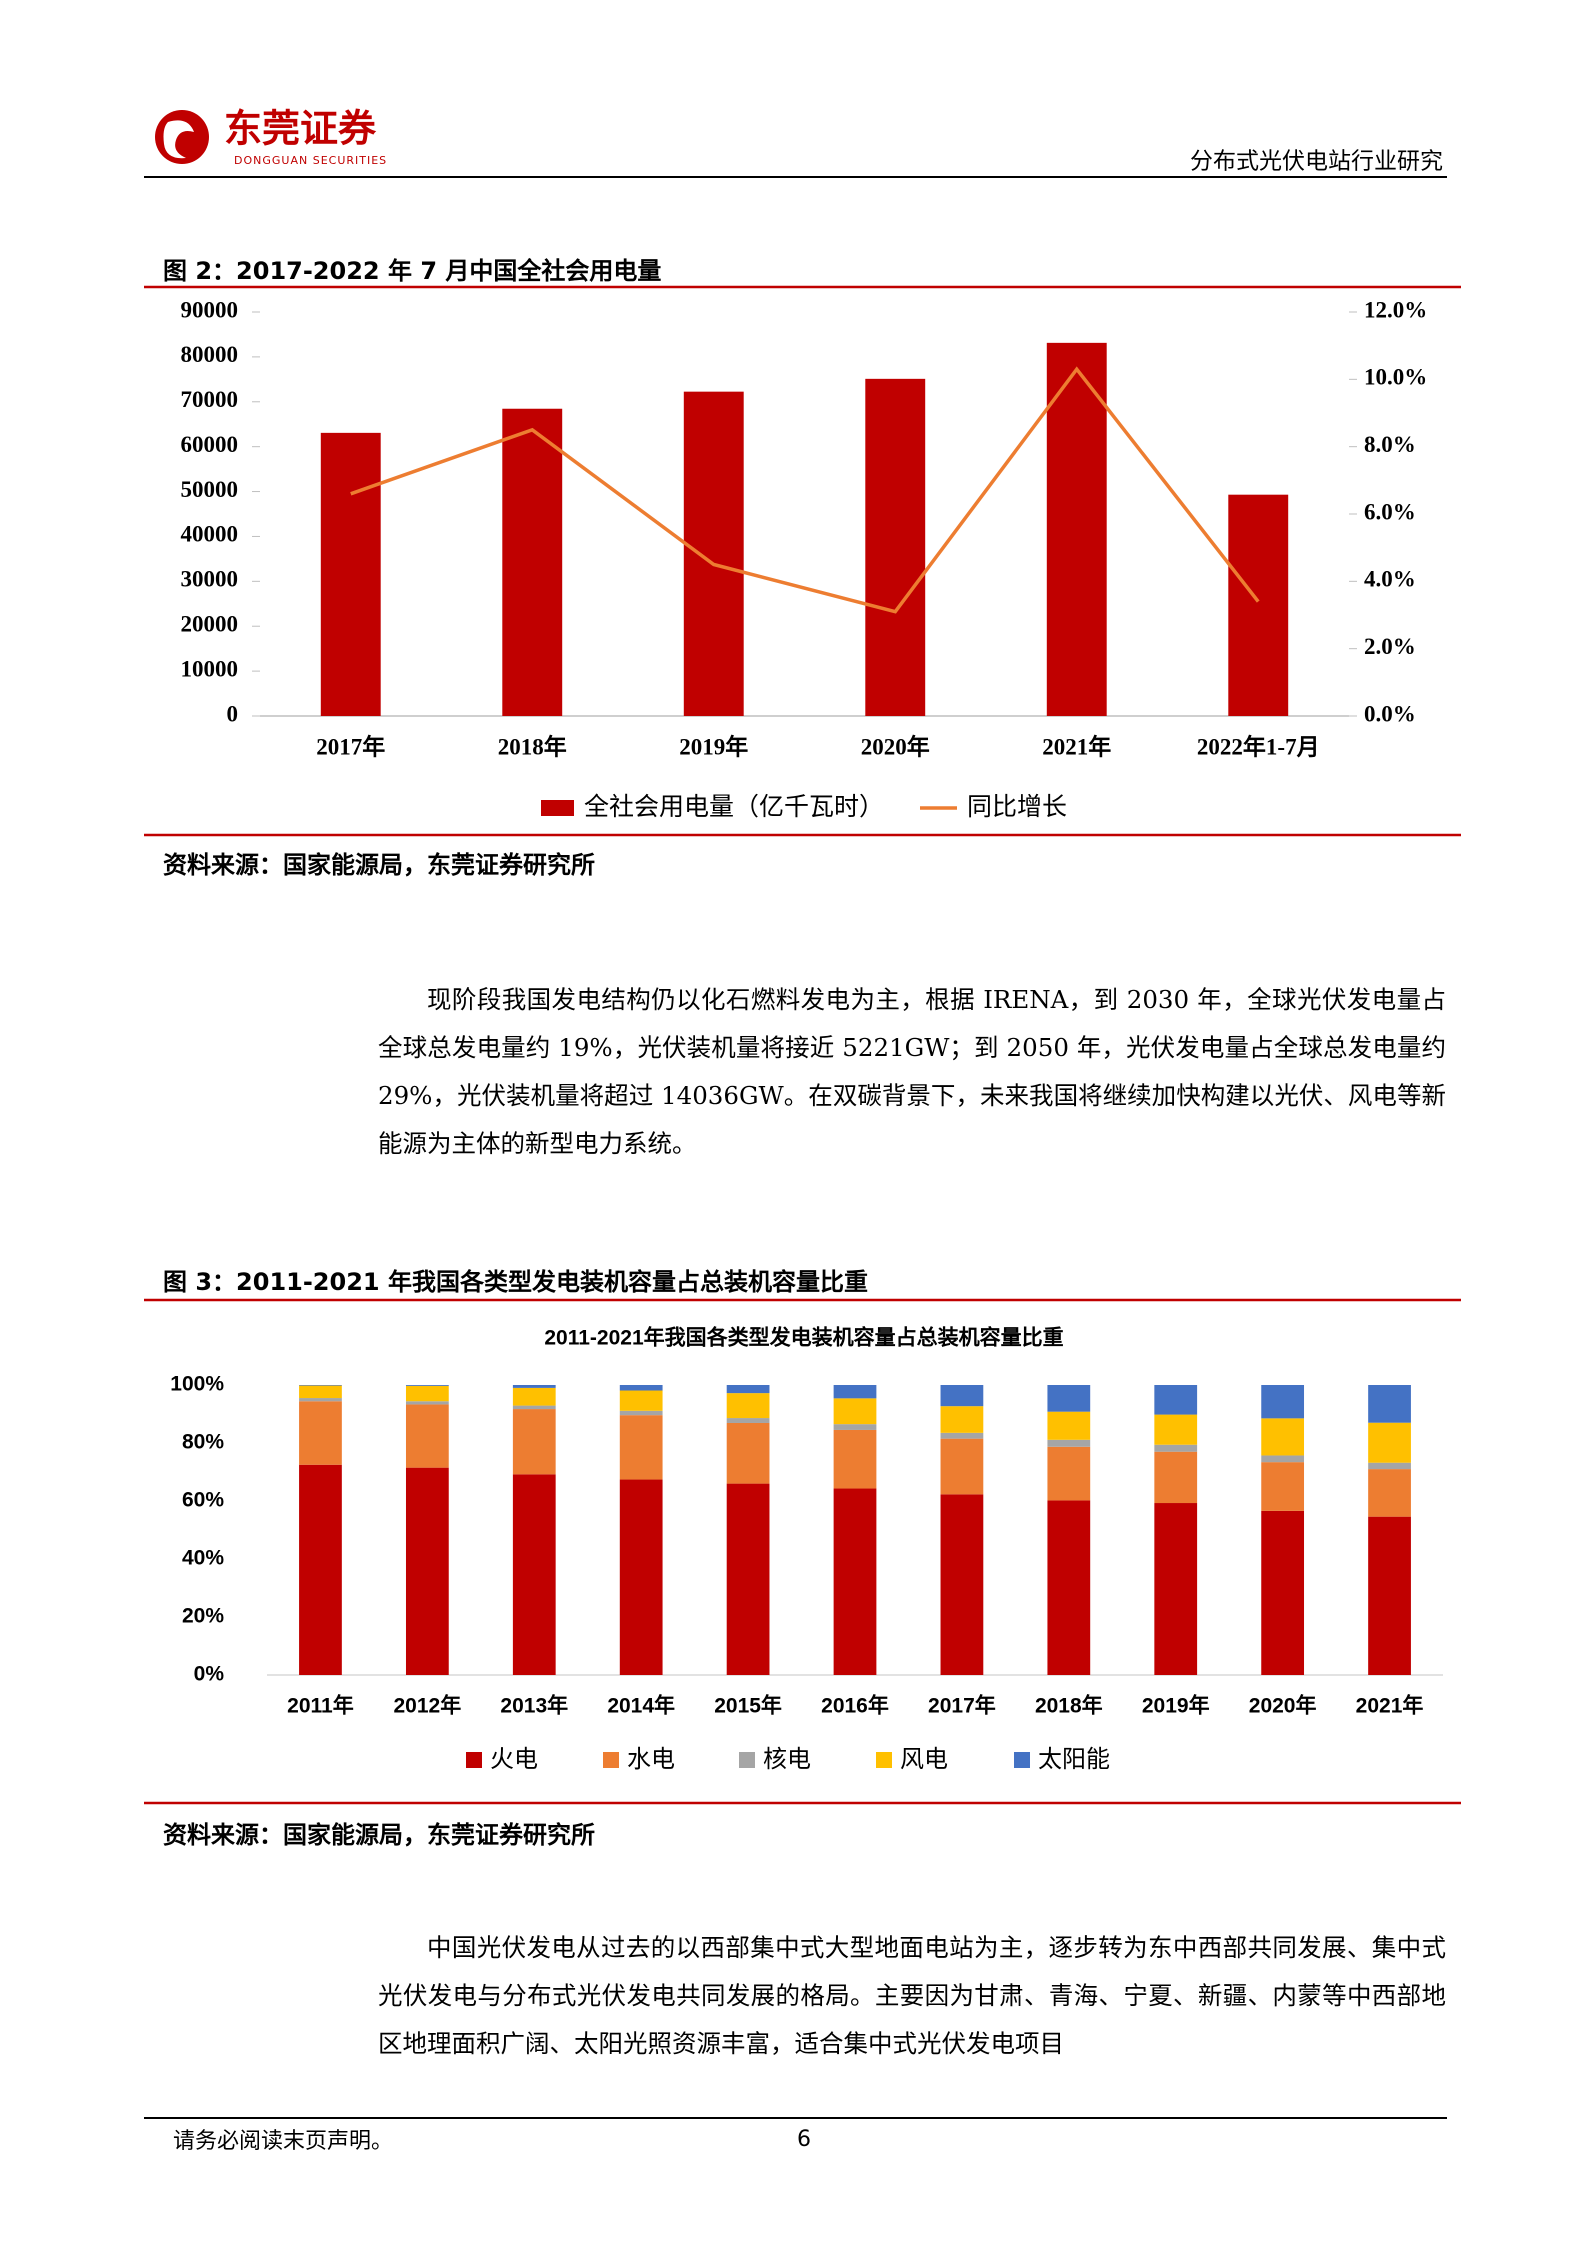  What do you see at coordinates (178, 139) in the screenshot?
I see `logo-swirl` at bounding box center [178, 139].